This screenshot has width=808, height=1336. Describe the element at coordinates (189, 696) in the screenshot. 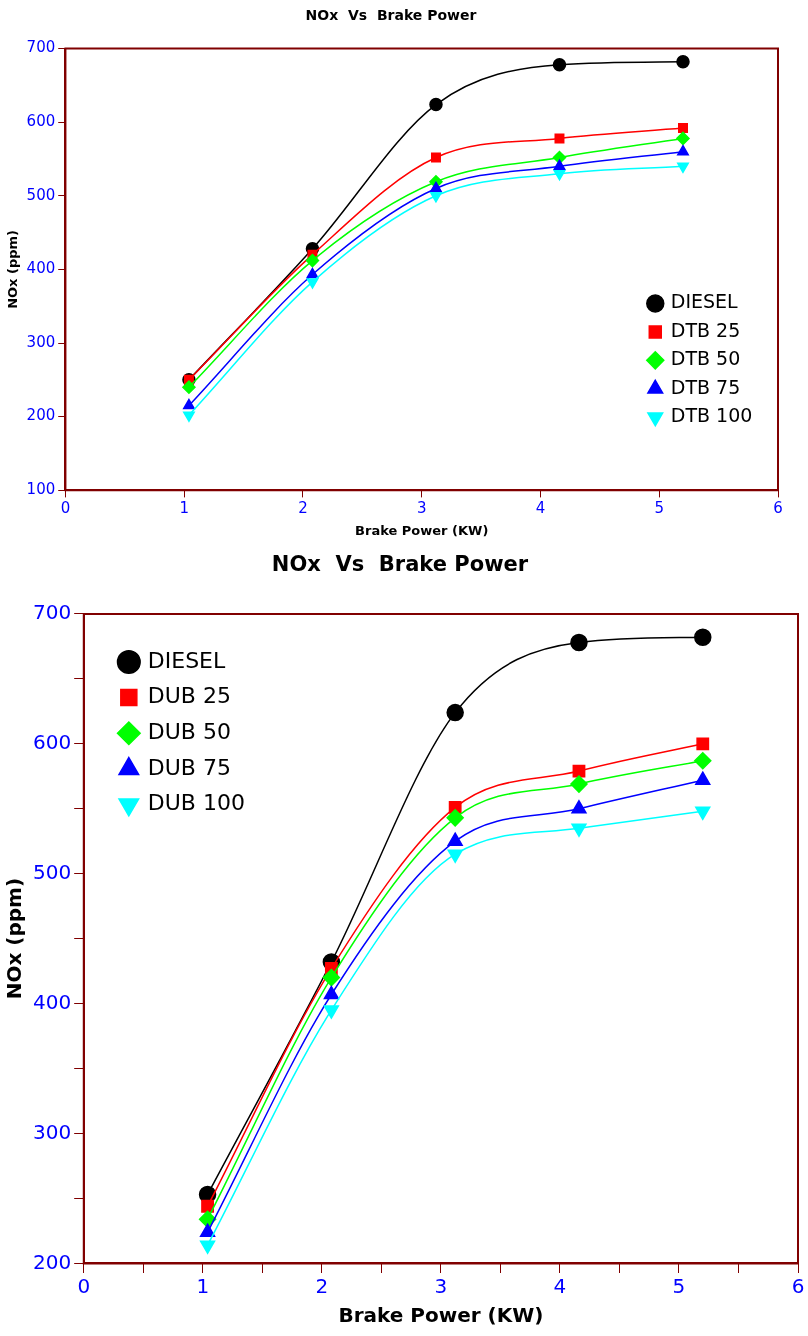

I see `legend-label: DUB 25` at that location.